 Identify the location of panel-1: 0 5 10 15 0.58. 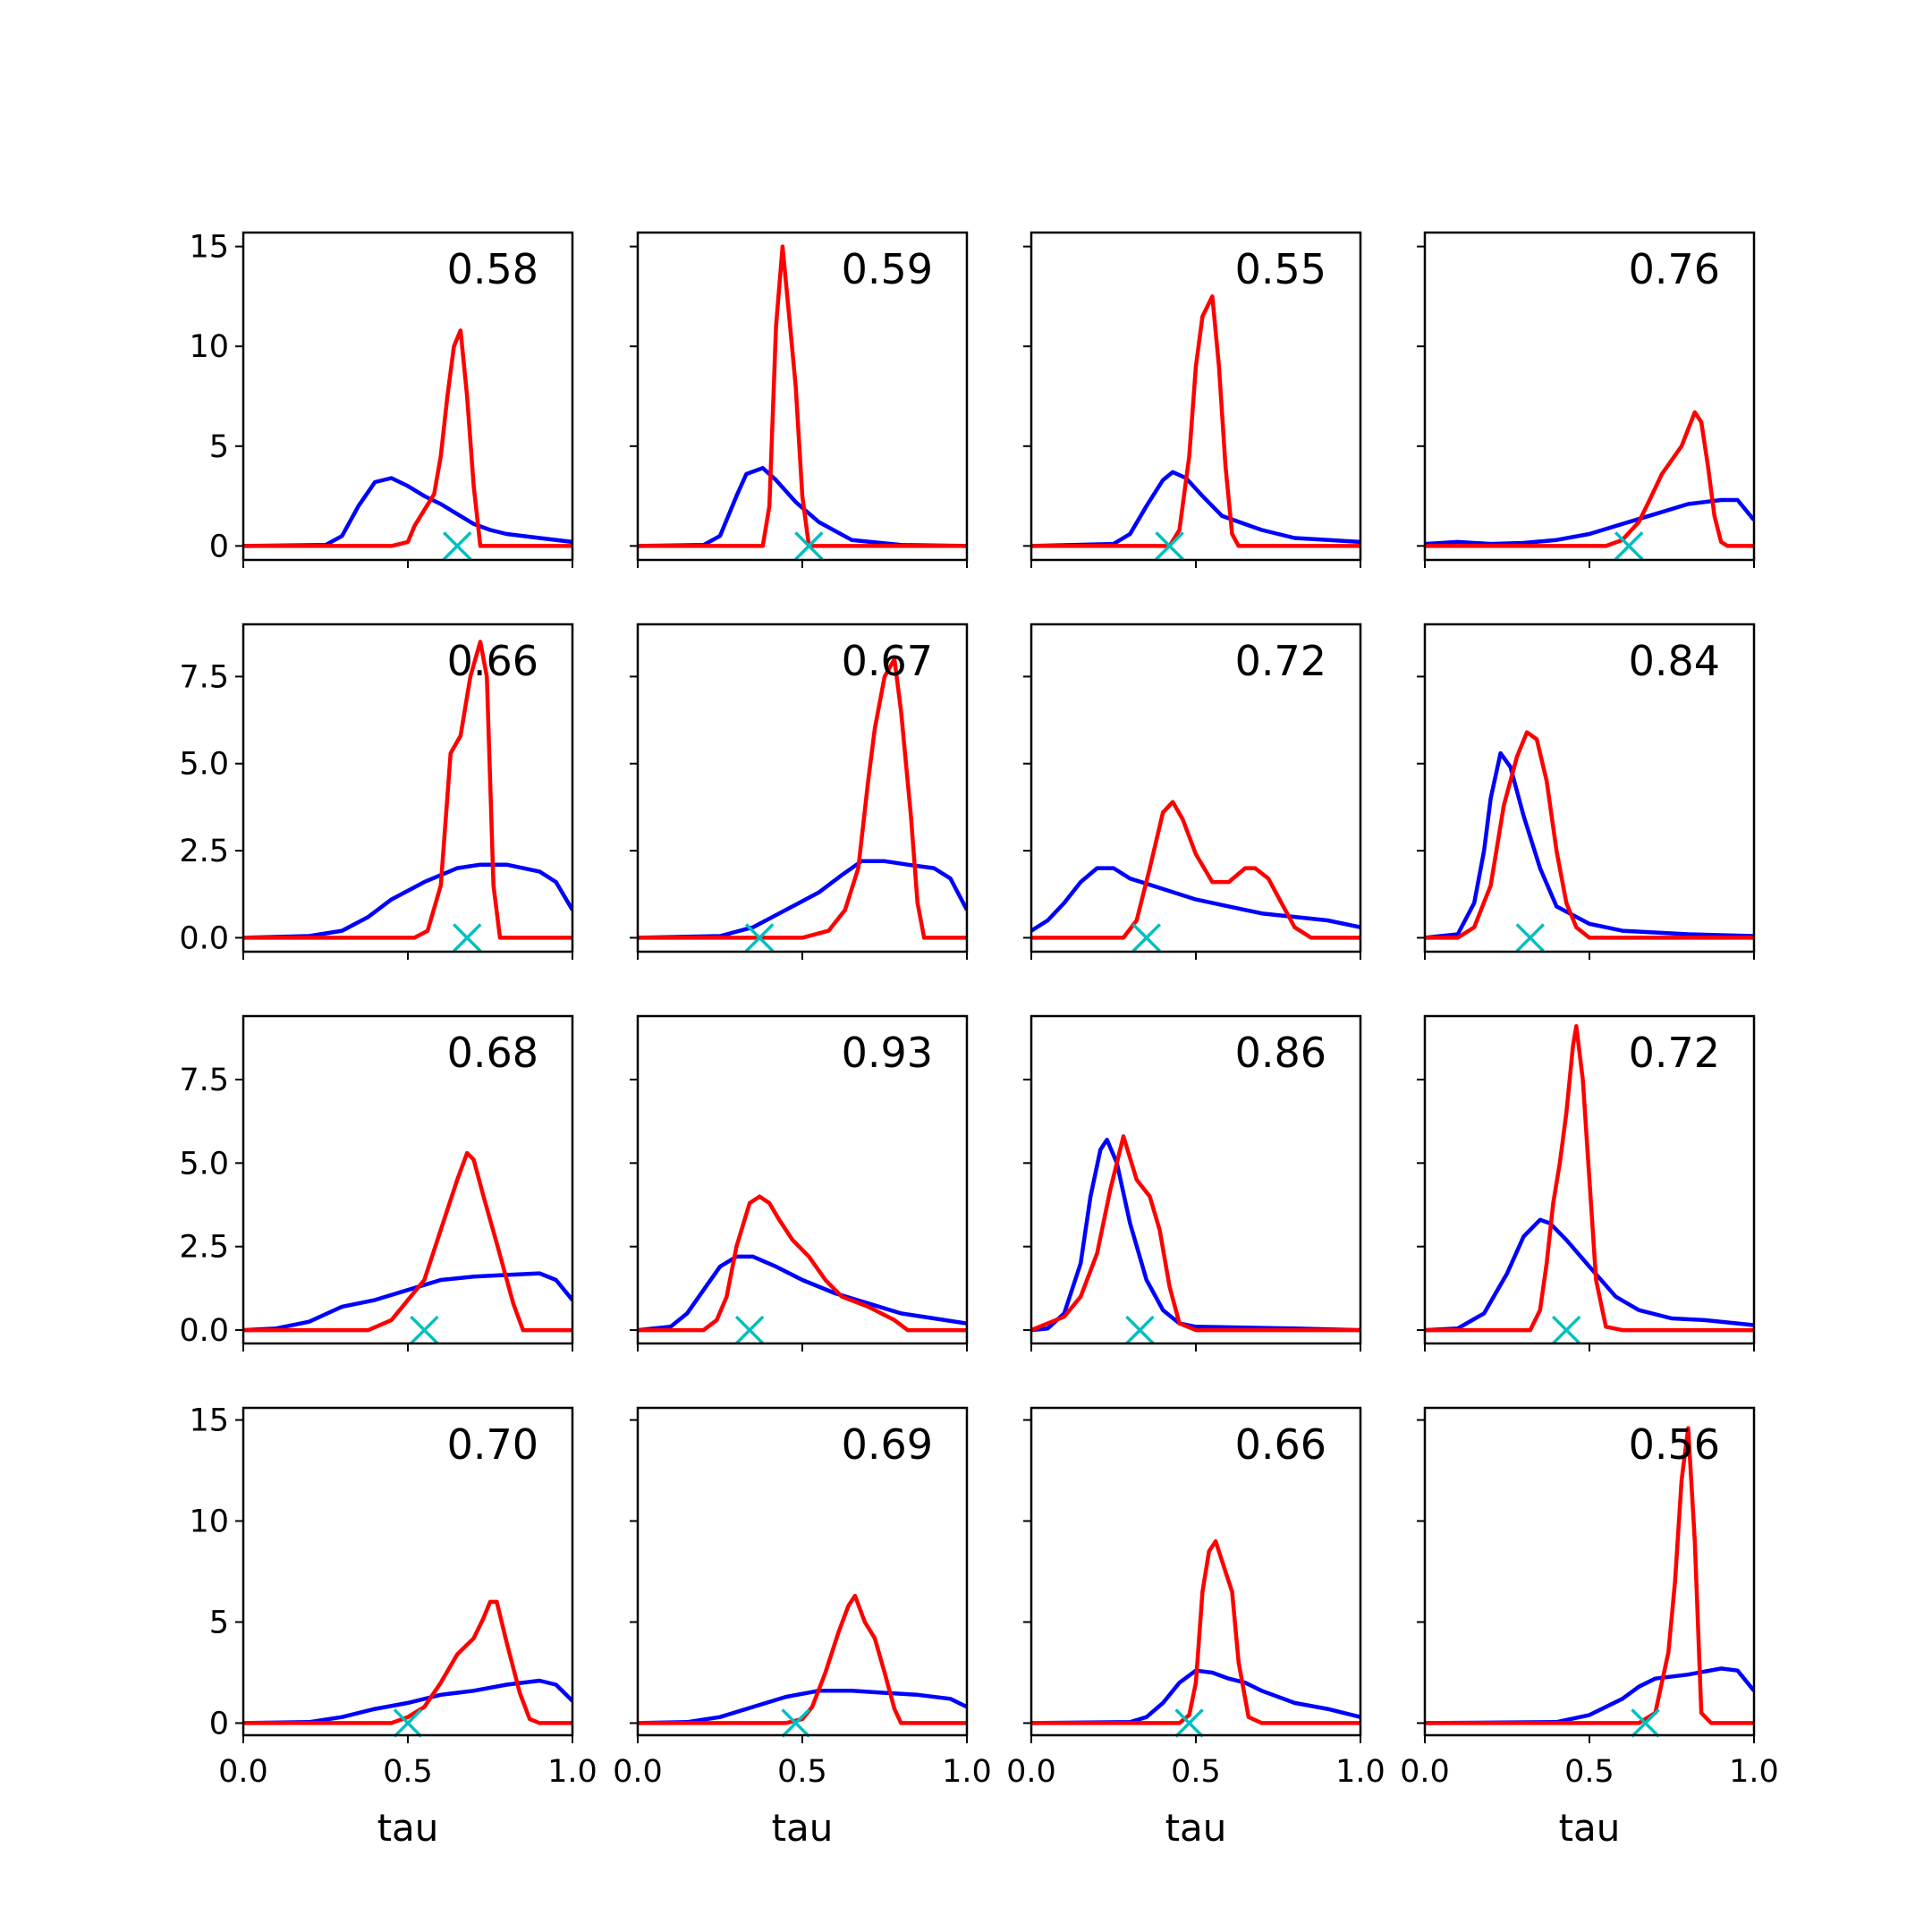
(381, 399).